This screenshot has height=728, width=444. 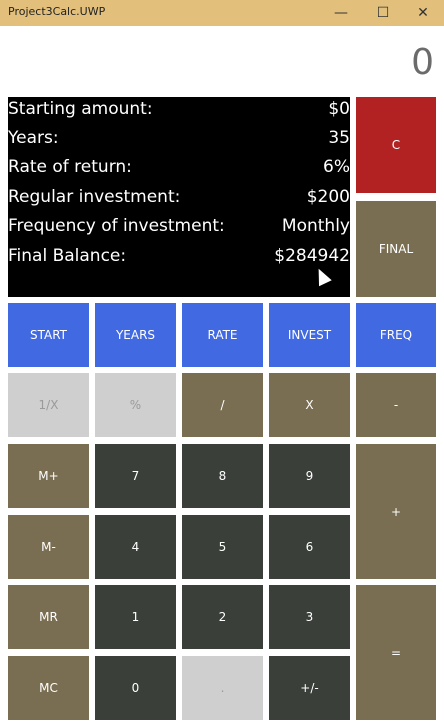 I want to click on rate-button: RATE, so click(x=222, y=335).